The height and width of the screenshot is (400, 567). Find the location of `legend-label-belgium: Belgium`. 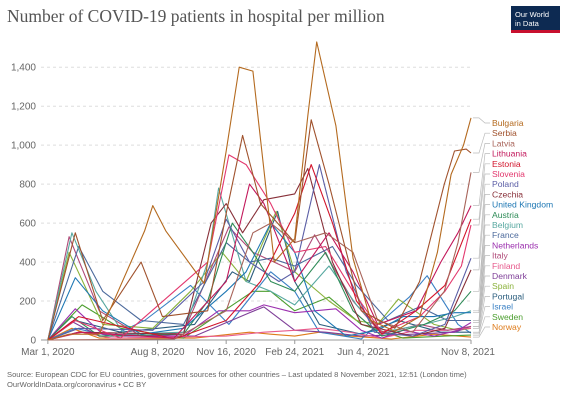

legend-label-belgium: Belgium is located at coordinates (507, 225).